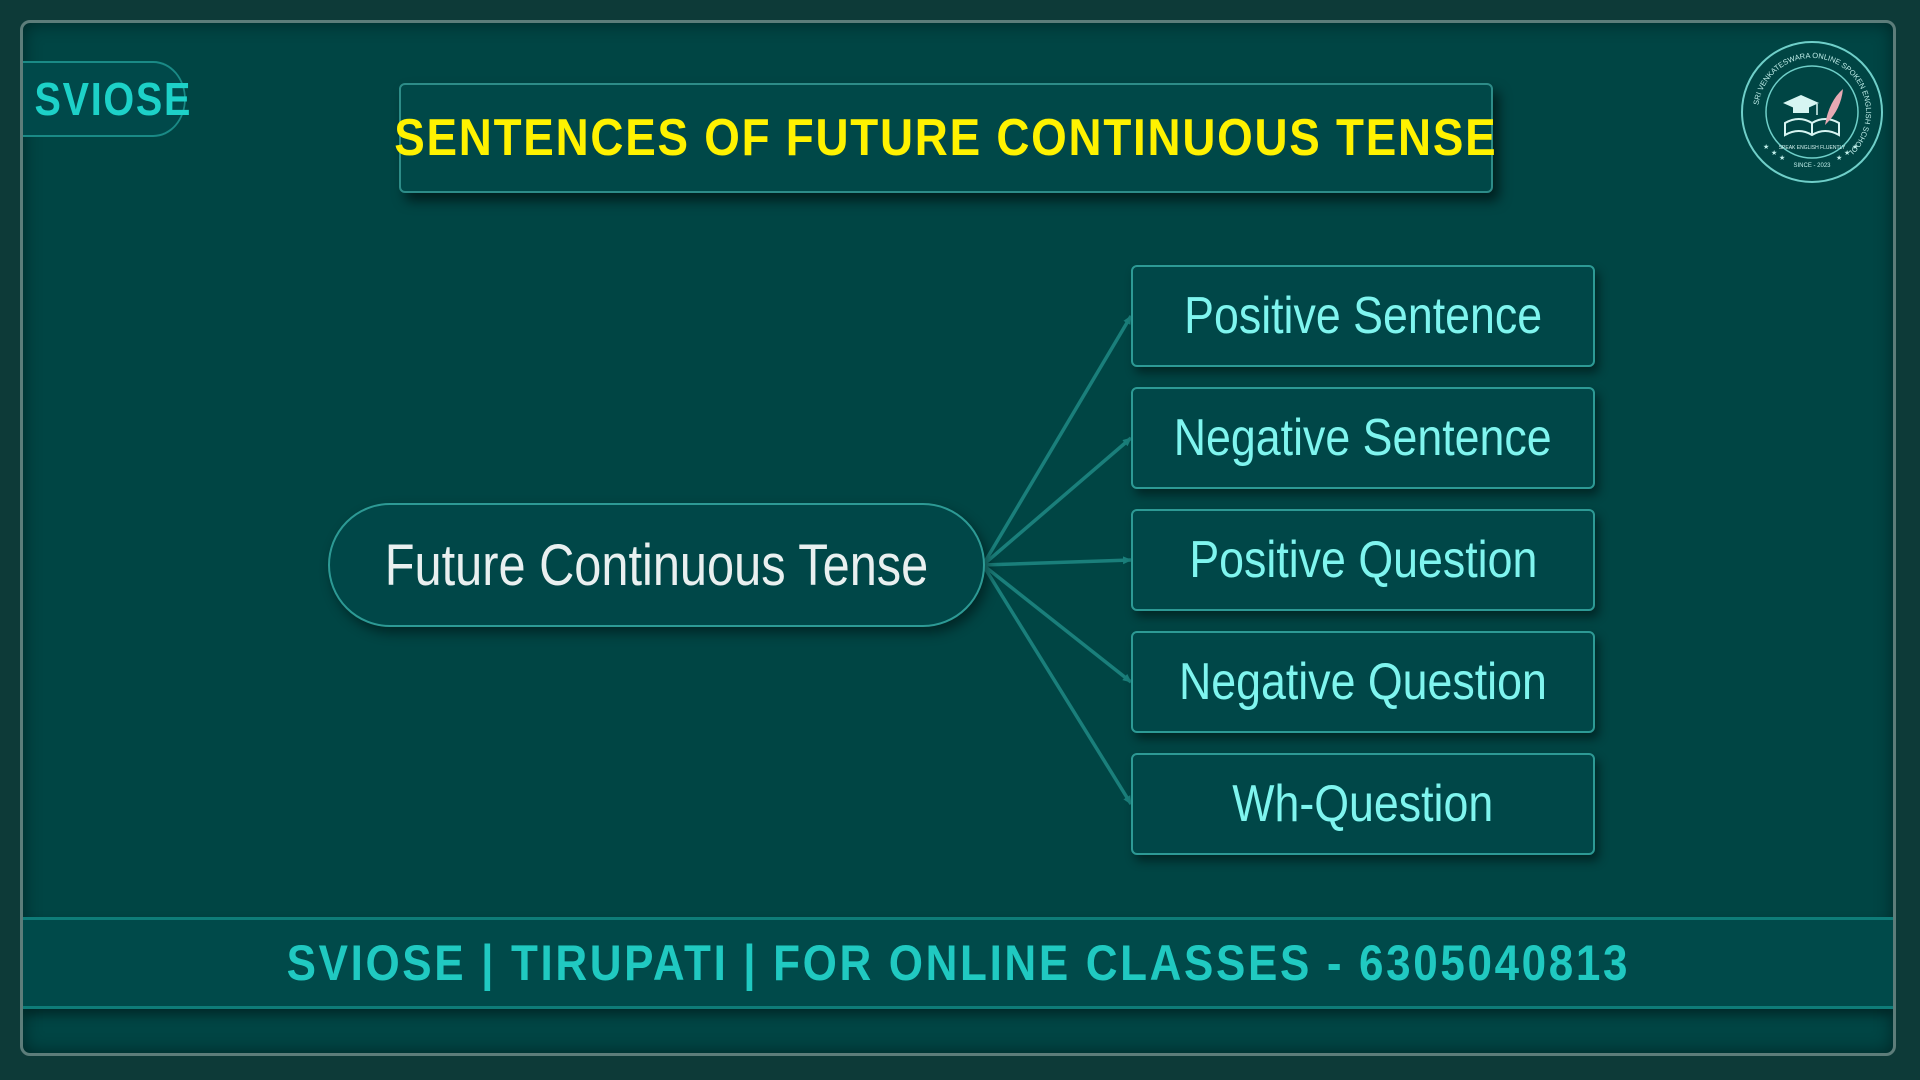 This screenshot has height=1080, width=1920. I want to click on graduation-book-feather-icon, so click(1813, 113).